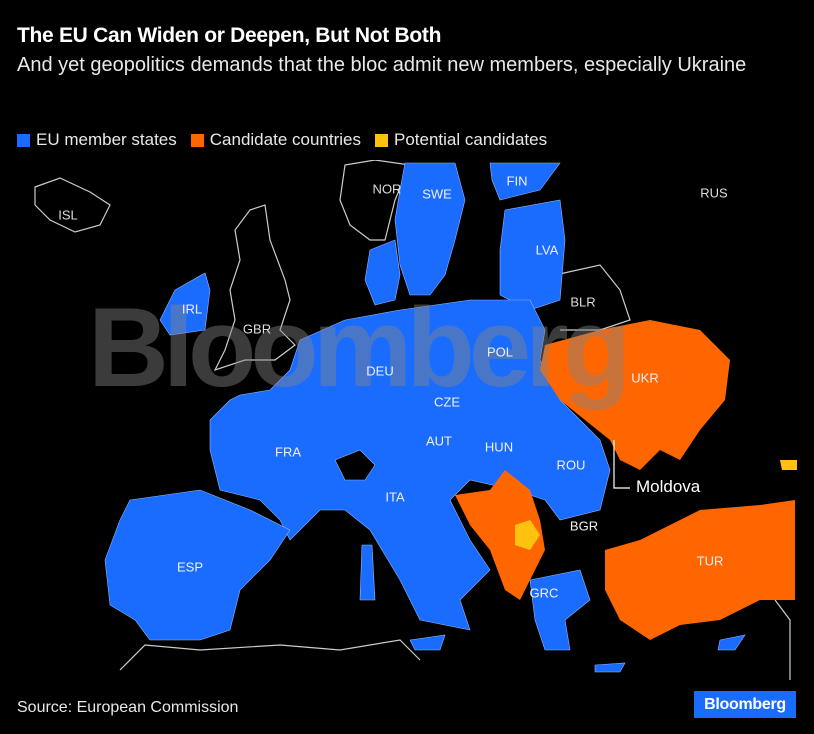 The width and height of the screenshot is (814, 734). I want to click on switzerland-outline, so click(355, 465).